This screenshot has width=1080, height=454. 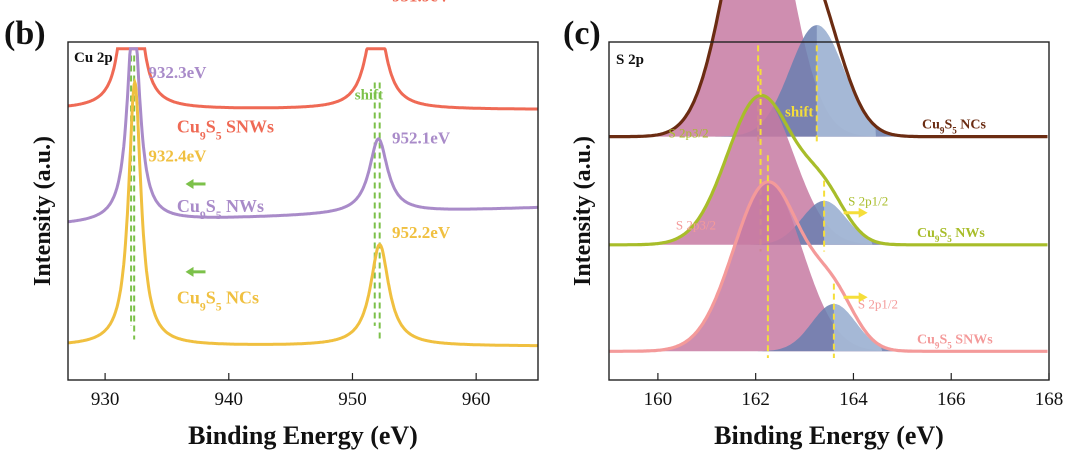 What do you see at coordinates (421, 137) in the screenshot?
I see `peak-label: 952.1eV` at bounding box center [421, 137].